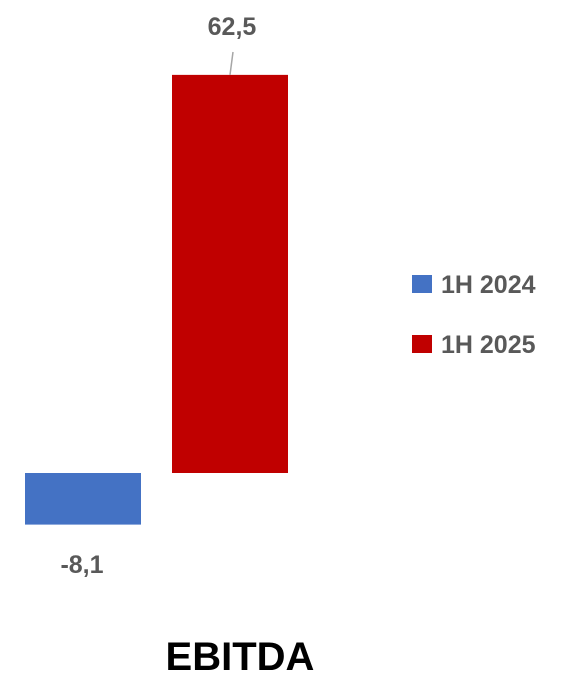 This screenshot has height=674, width=572. What do you see at coordinates (232, 27) in the screenshot?
I see `data-label-1h-2025: 62,5` at bounding box center [232, 27].